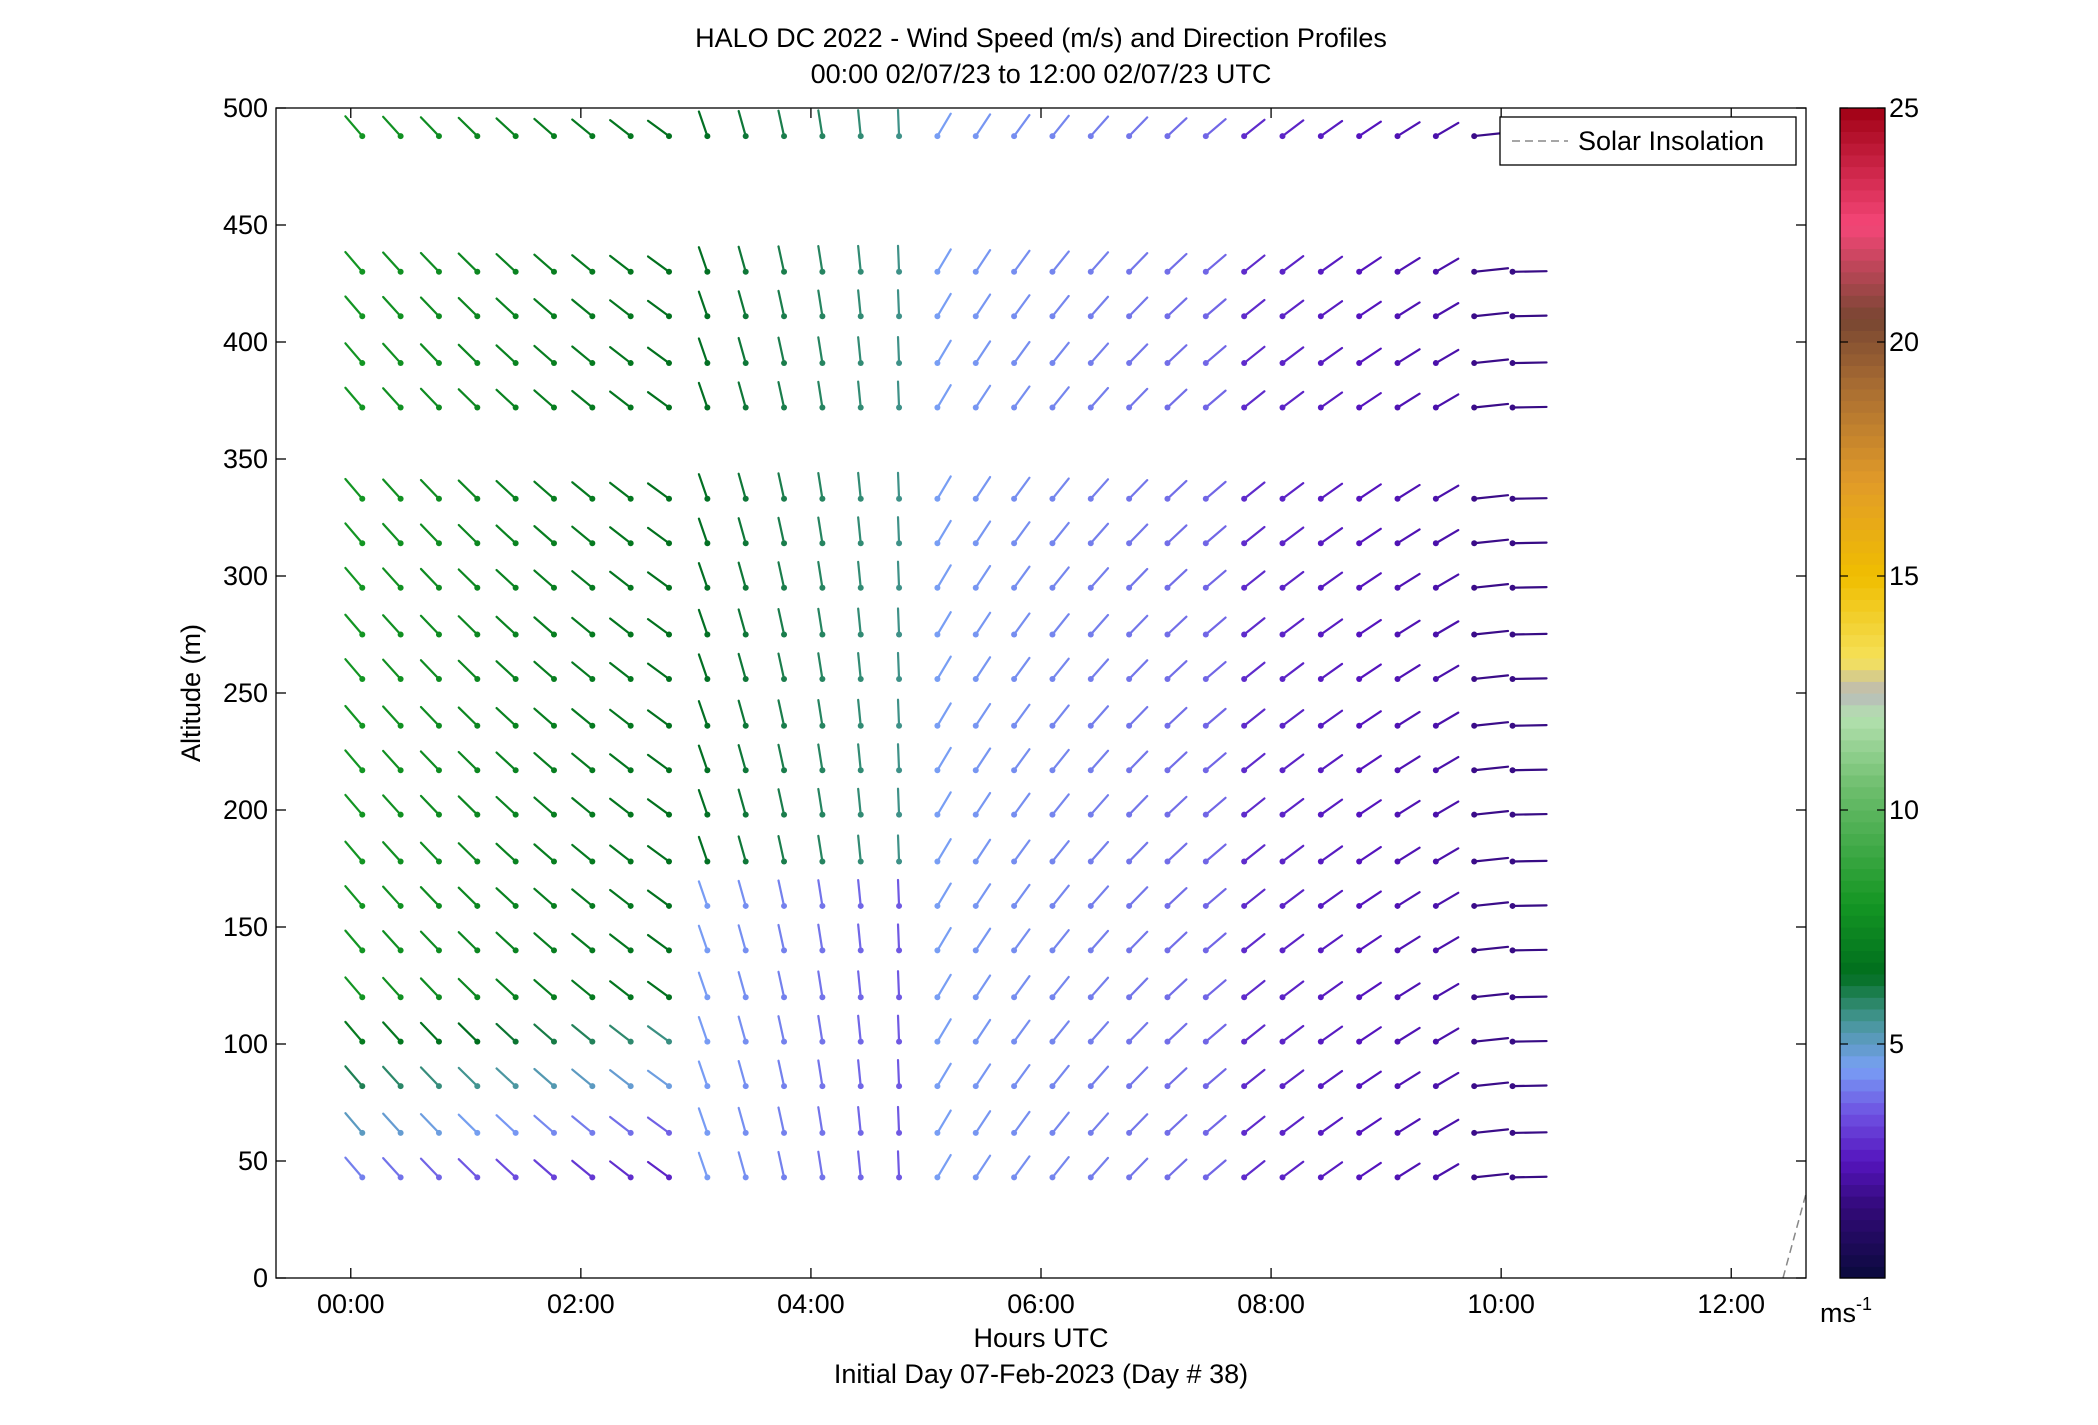  Describe the element at coordinates (245, 342) in the screenshot. I see `y-tick-label: 400` at that location.